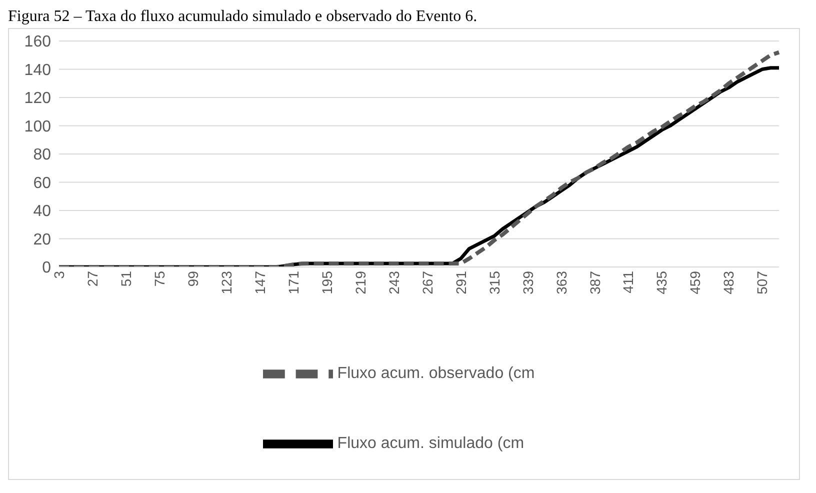 The width and height of the screenshot is (816, 493). Describe the element at coordinates (243, 17) in the screenshot. I see `chart-title: Figura 52 – Taxa do fluxo acumulado simulado e observado do Evento 6.` at that location.